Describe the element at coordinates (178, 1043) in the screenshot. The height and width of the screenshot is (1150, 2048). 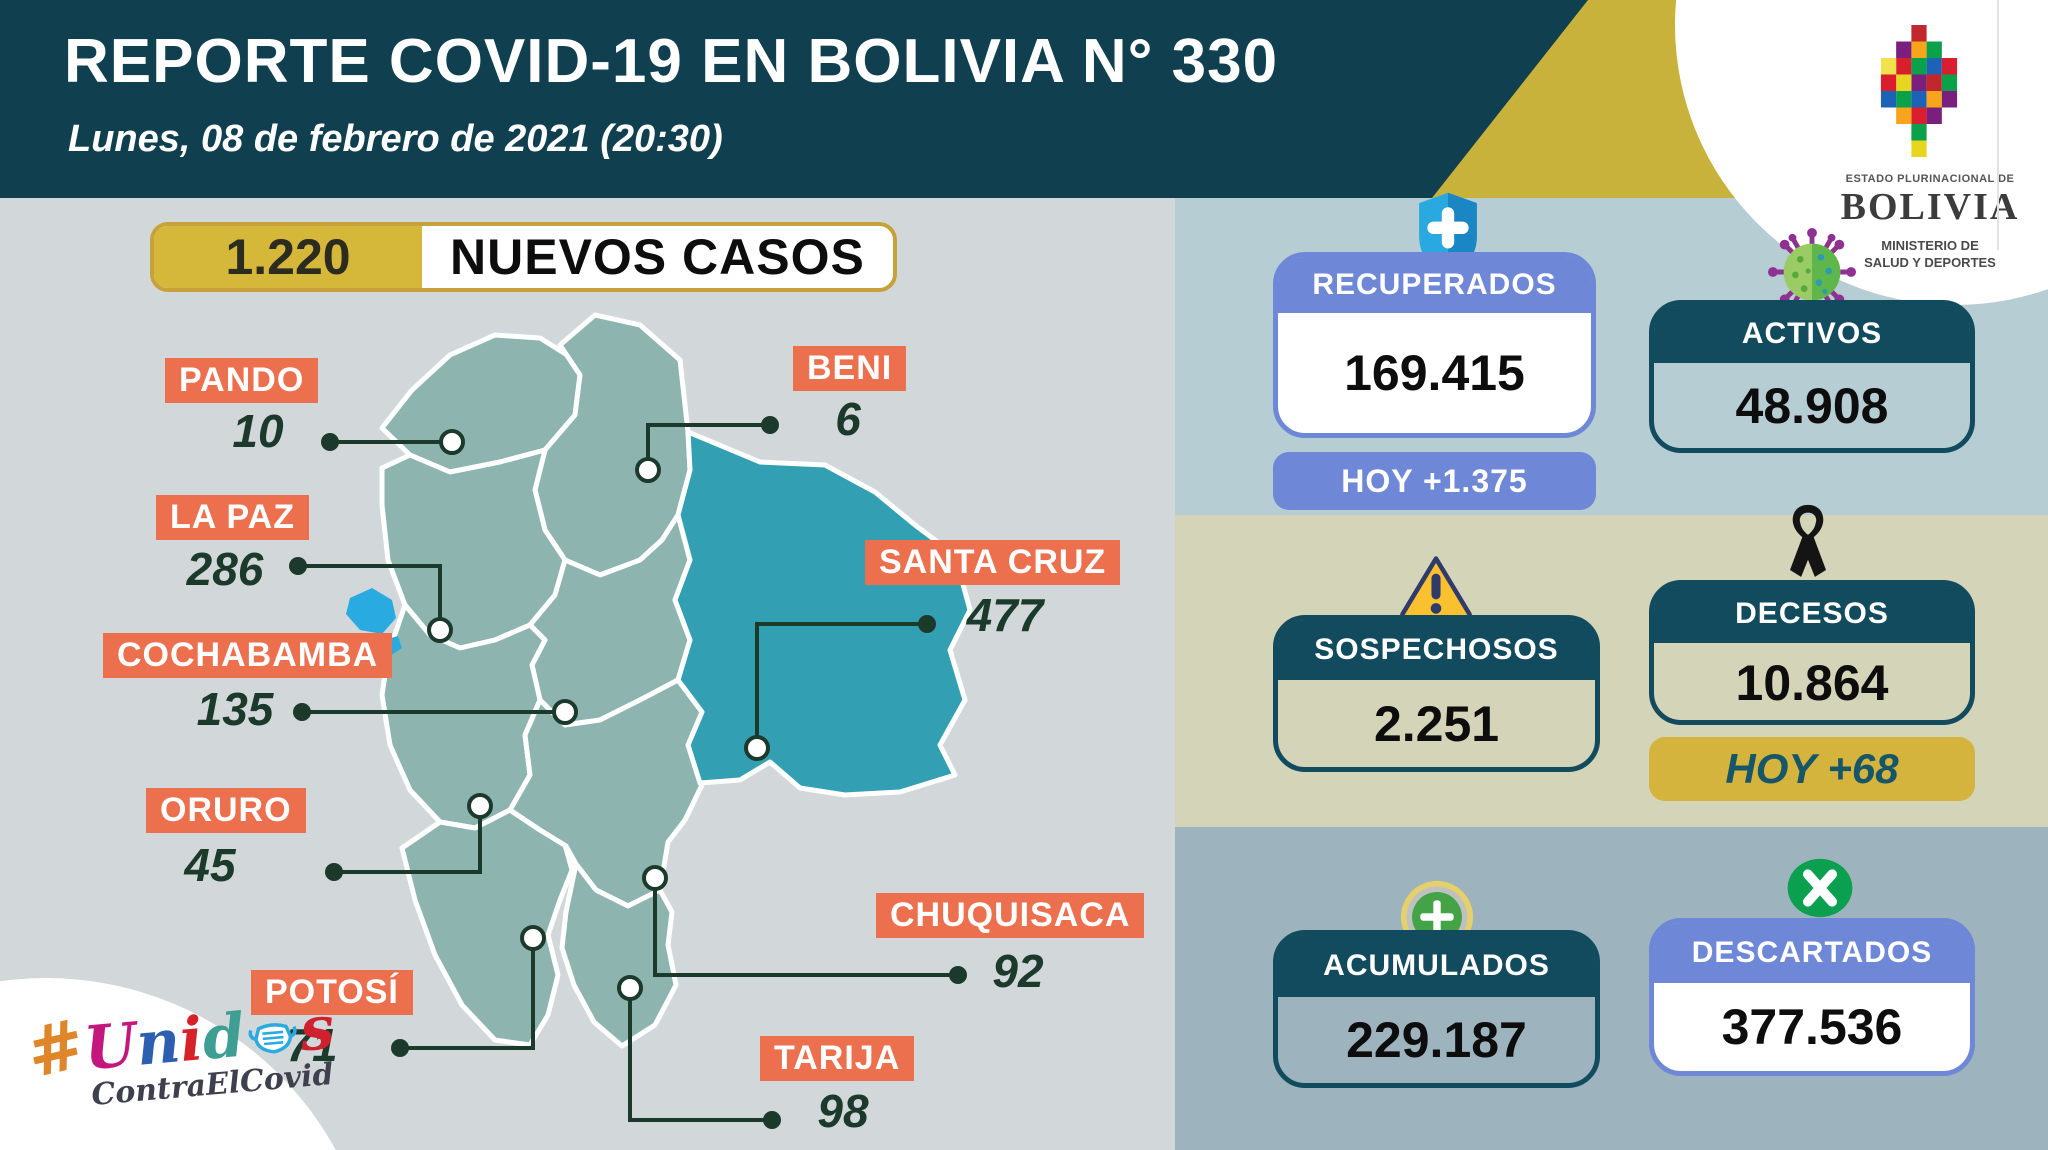
I see `campaign-hashtag-word: #Unid s` at that location.